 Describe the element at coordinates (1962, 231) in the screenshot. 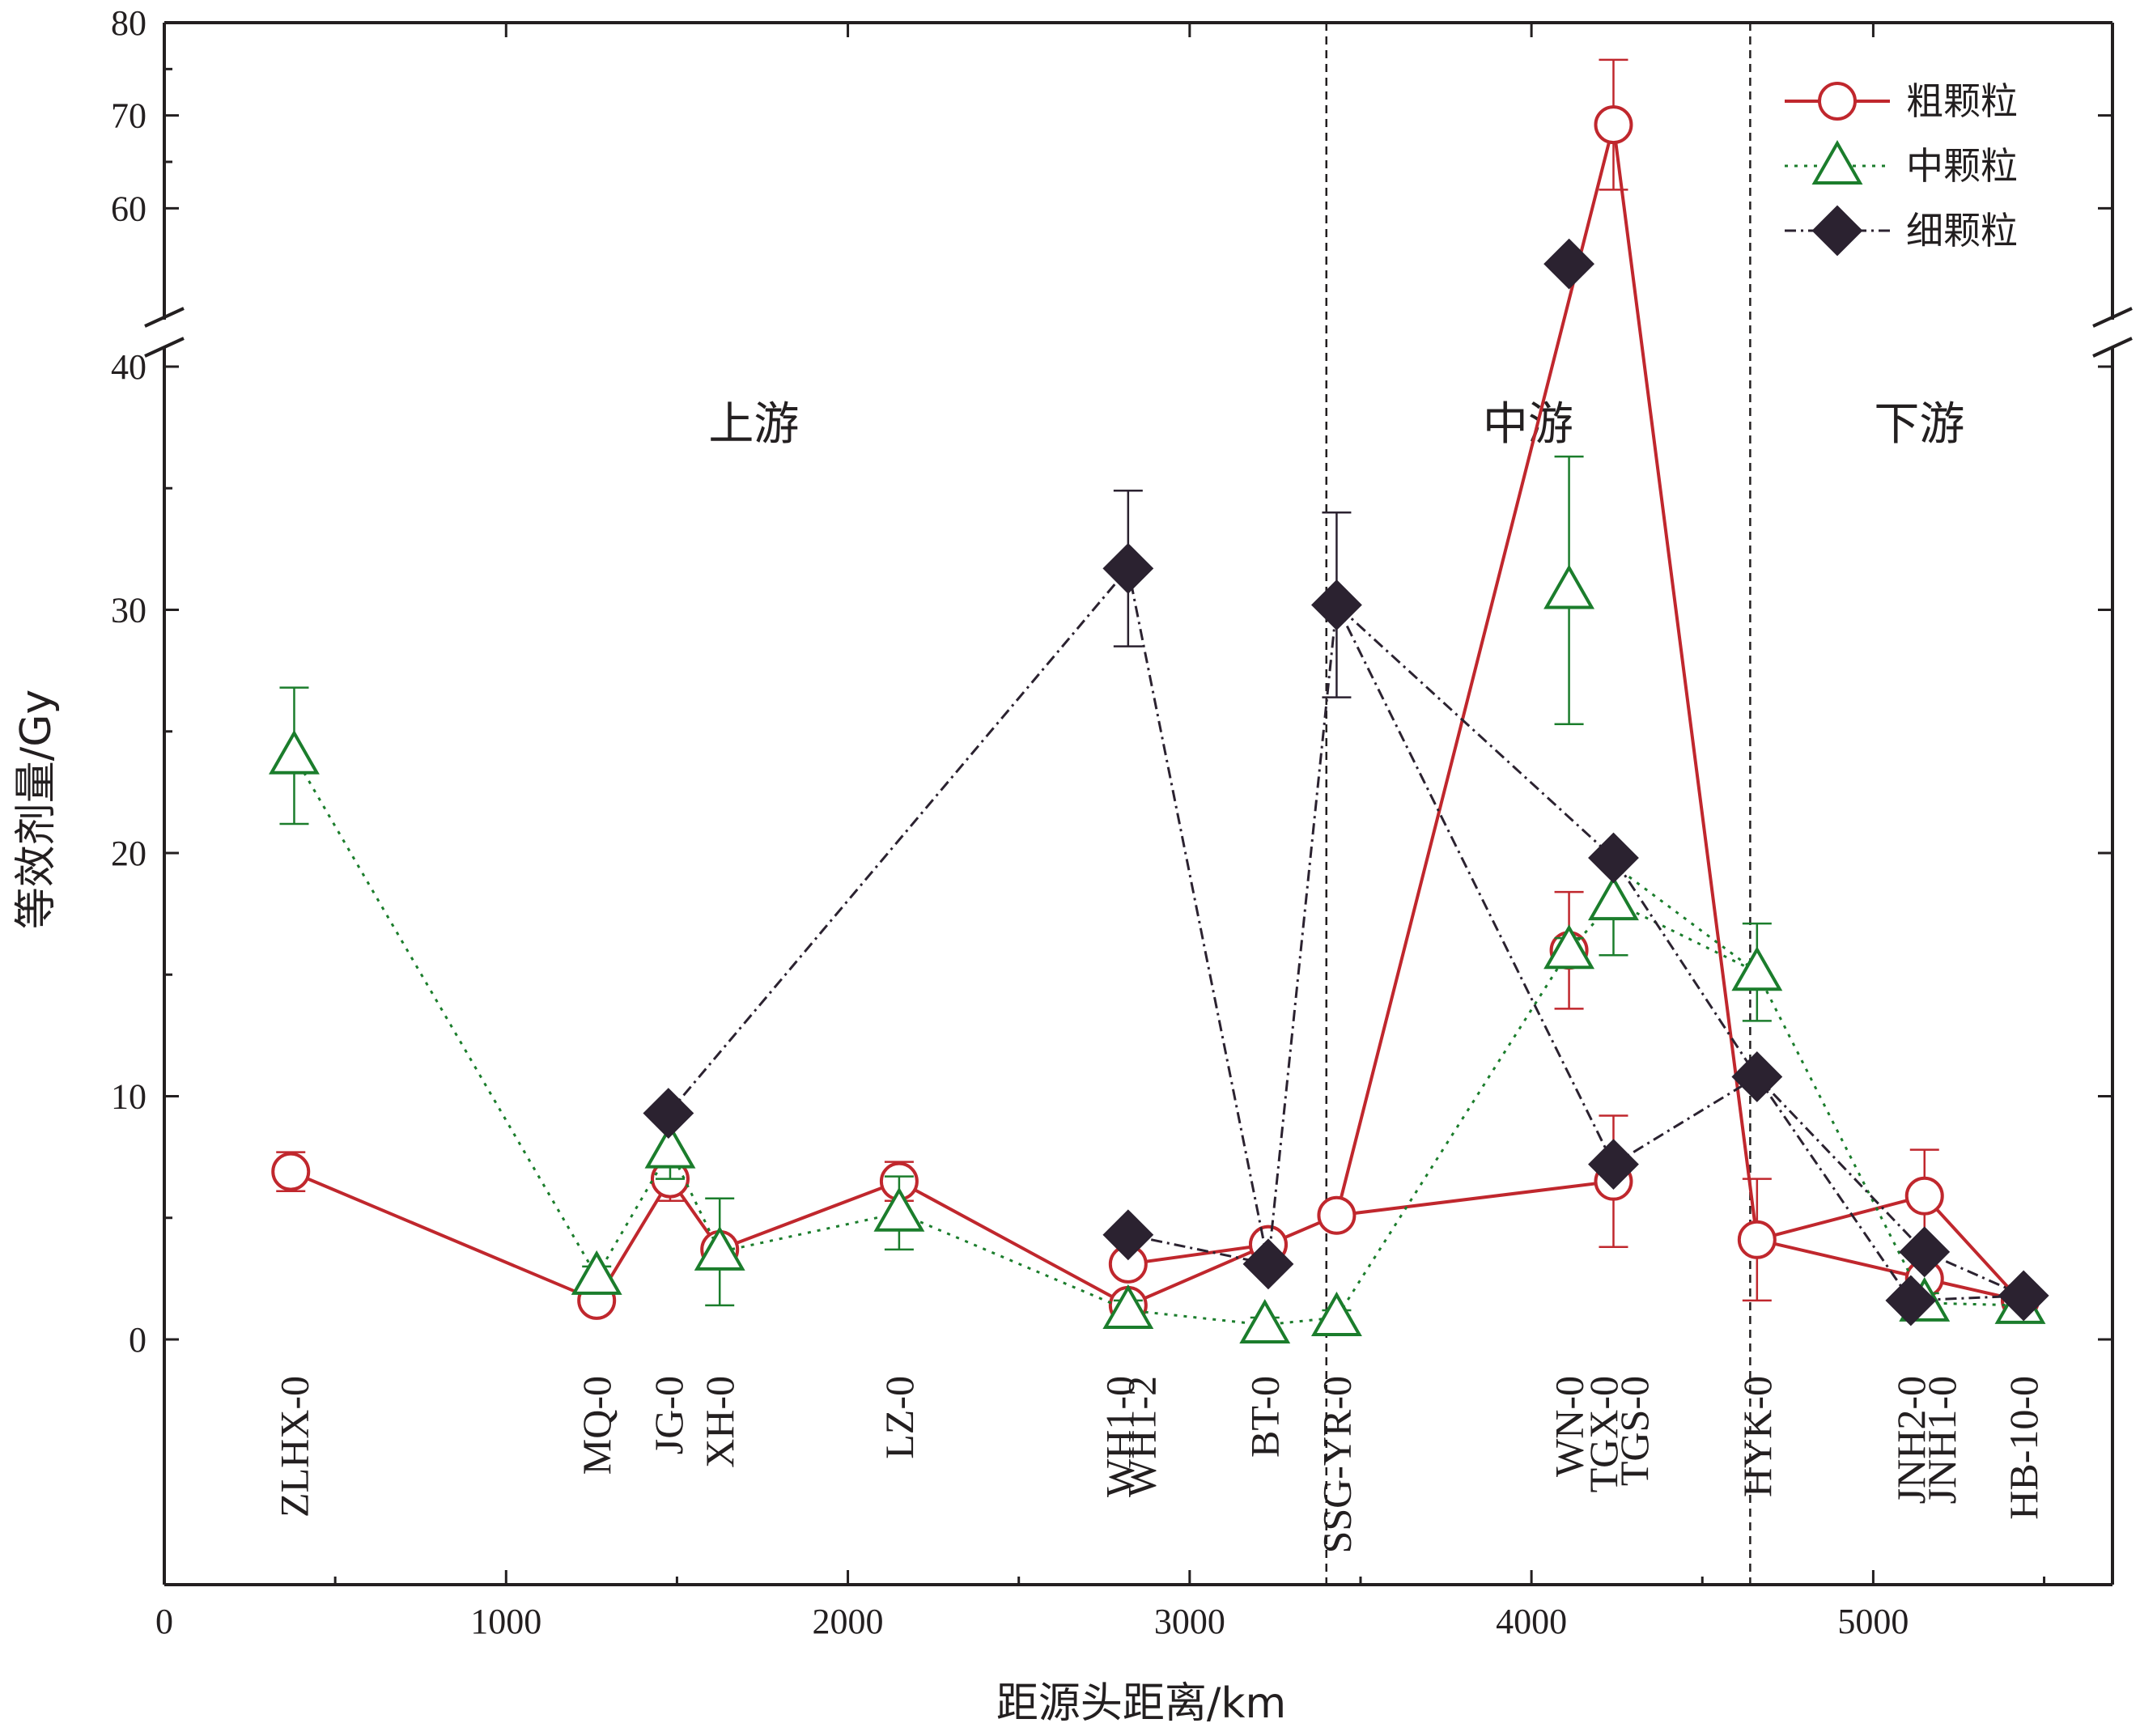

I see `legend-label: 细颗粒` at that location.